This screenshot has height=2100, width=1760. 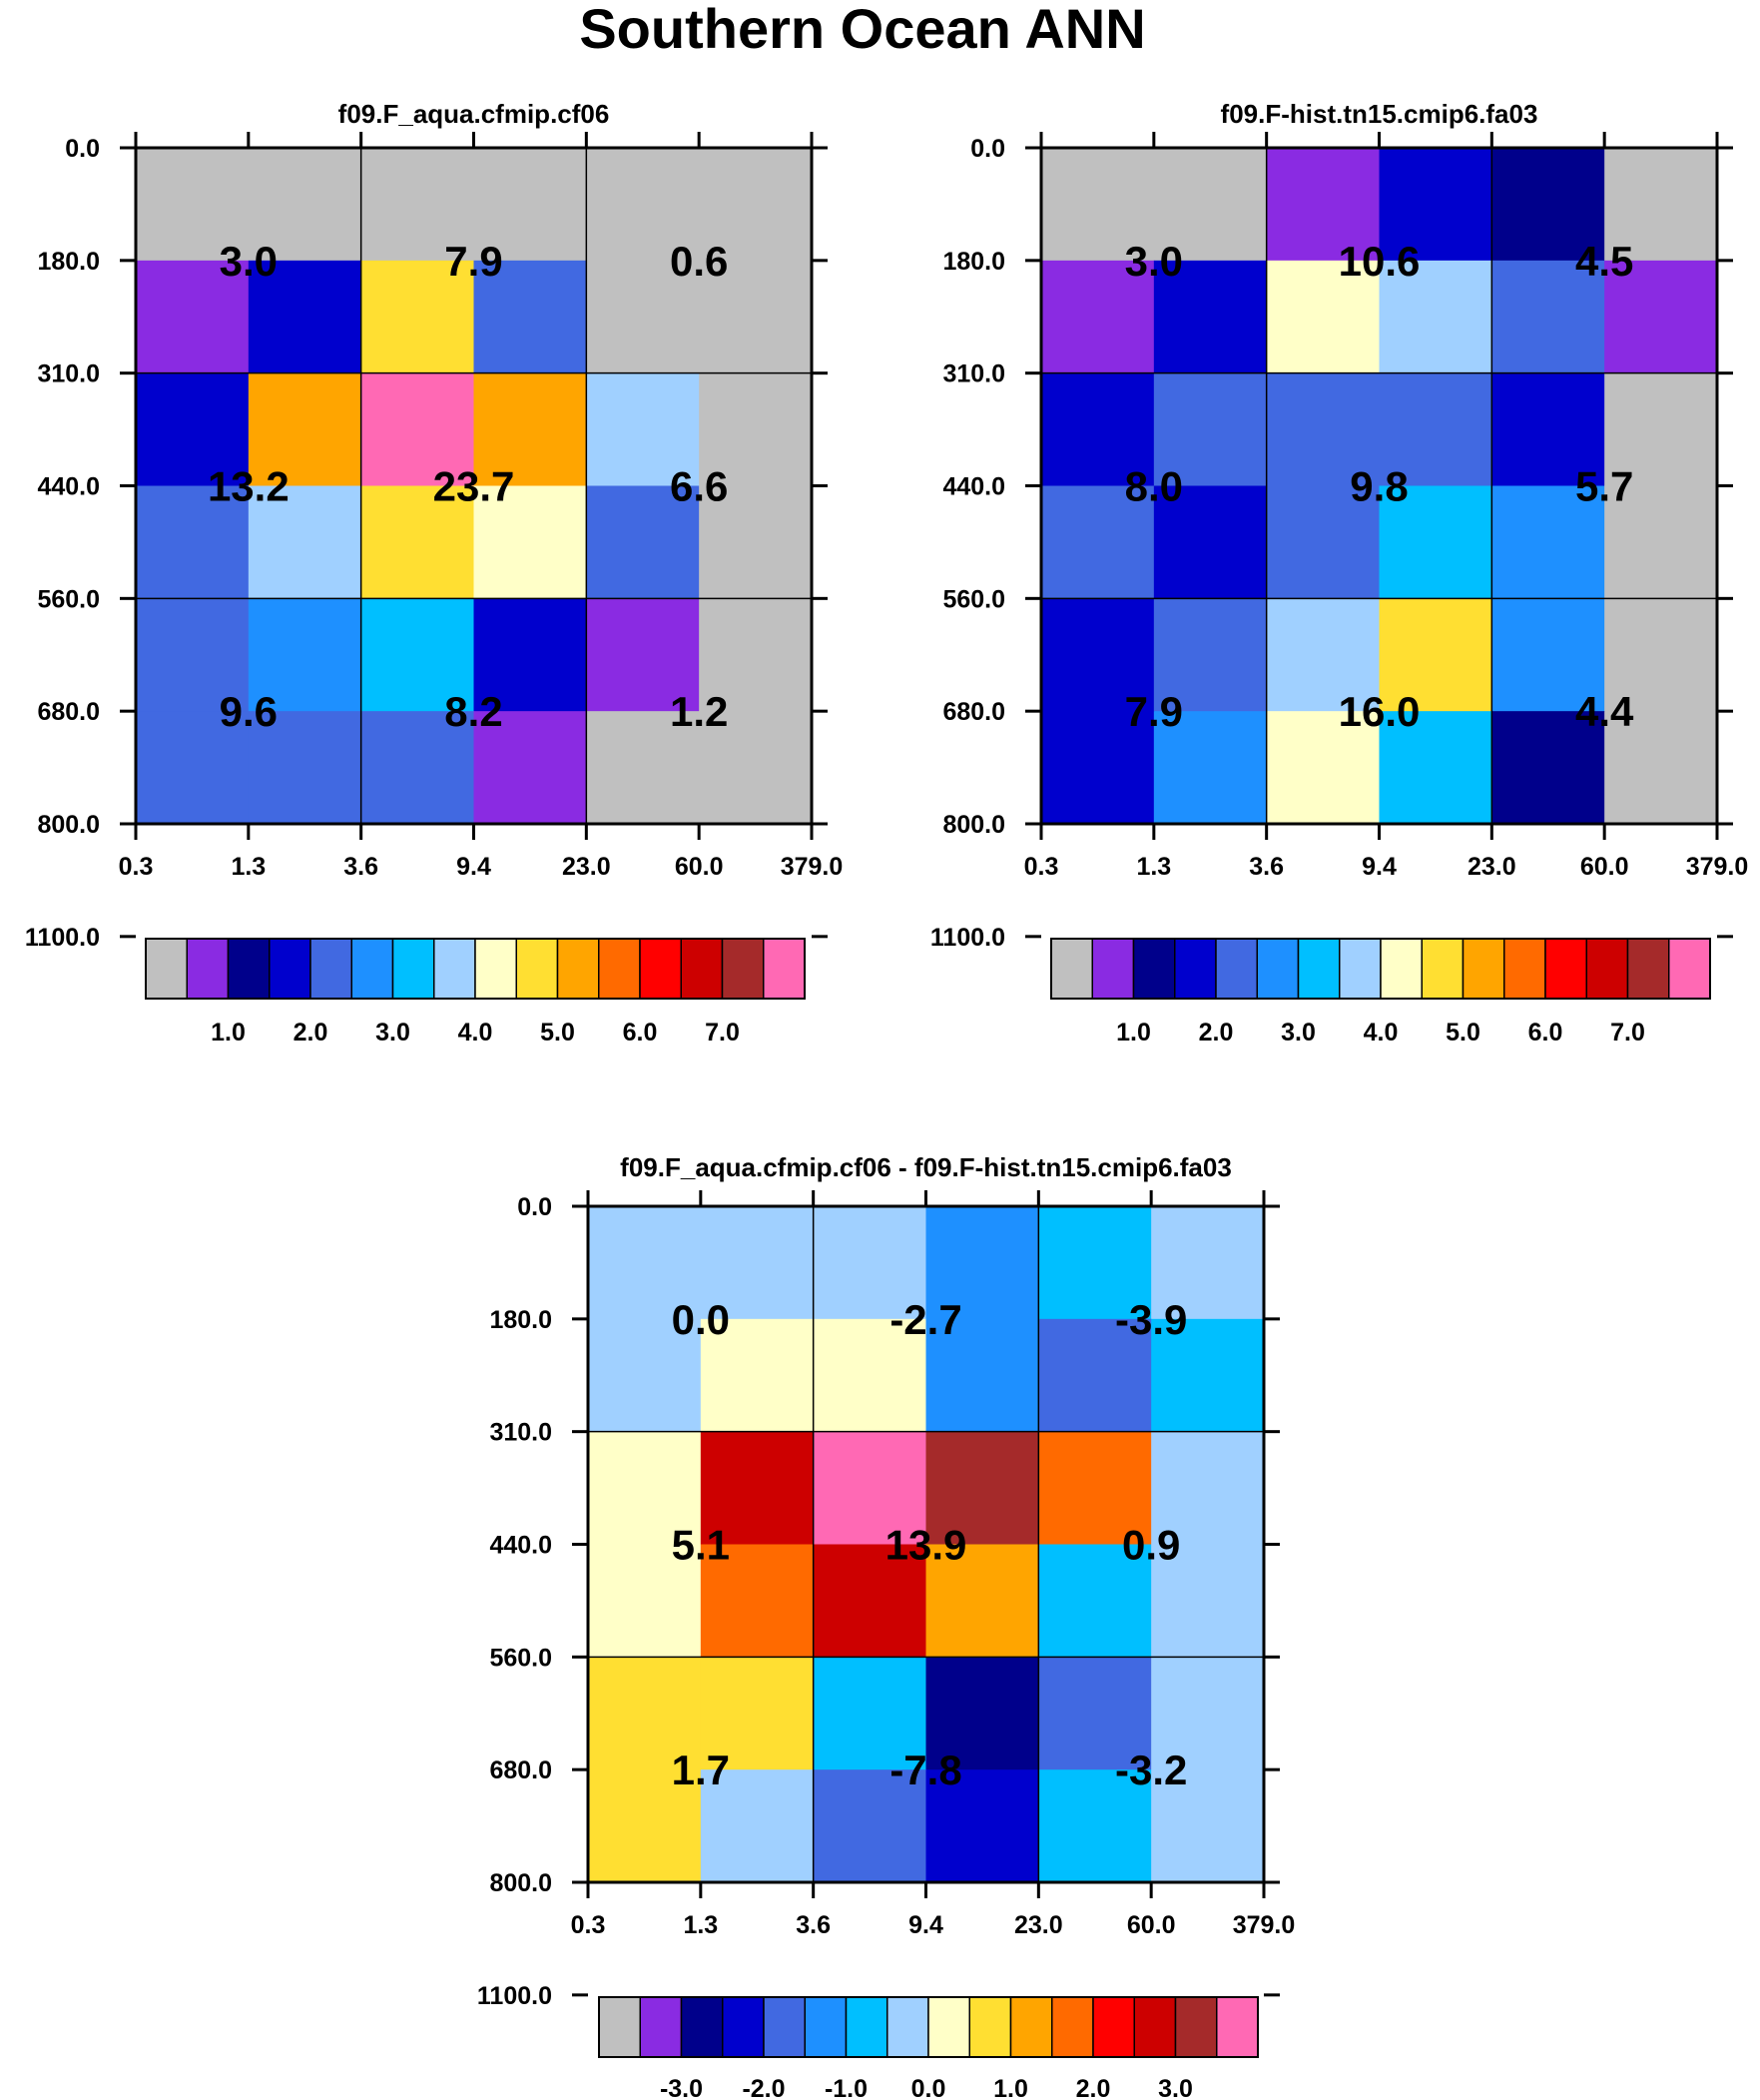 I want to click on y-tick-label: 0.0, so click(x=534, y=1207).